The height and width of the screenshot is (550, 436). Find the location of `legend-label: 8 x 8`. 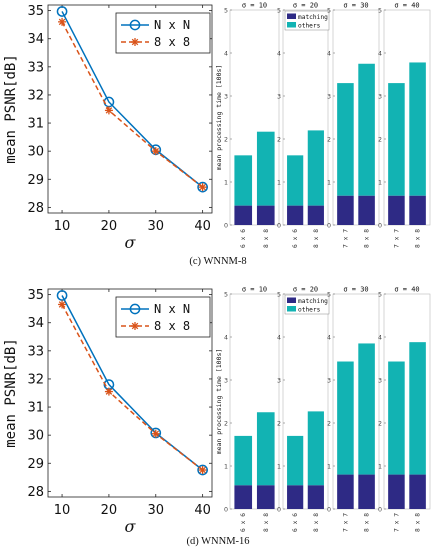

legend-label: 8 x 8 is located at coordinates (172, 326).